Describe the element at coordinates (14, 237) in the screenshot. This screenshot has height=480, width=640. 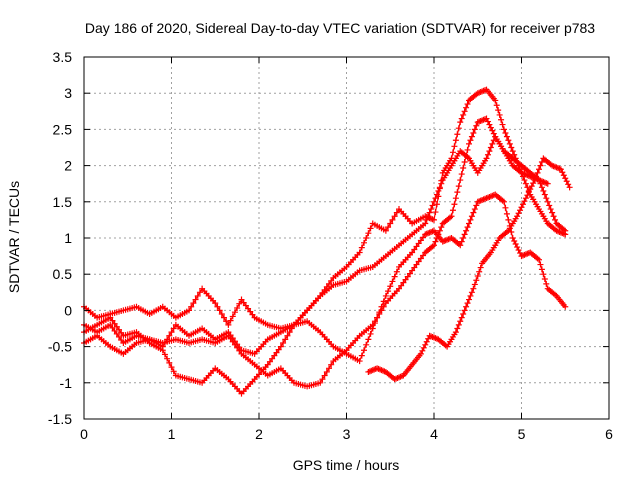
I see `y-axis-label: SDTVAR / TECUs` at that location.